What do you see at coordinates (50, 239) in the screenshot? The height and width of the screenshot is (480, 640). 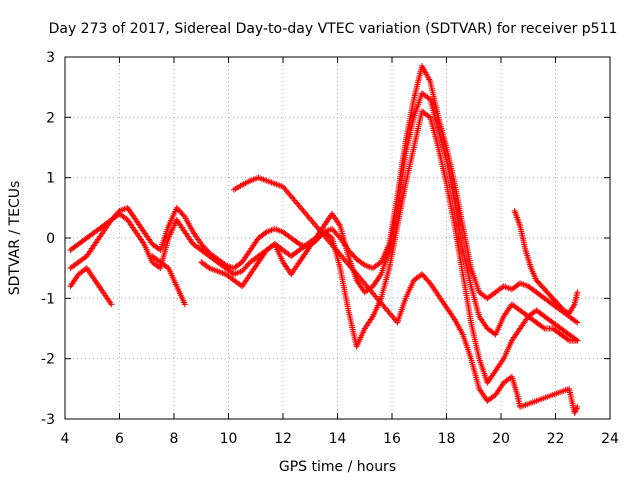 I see `y-tick-label: 0` at bounding box center [50, 239].